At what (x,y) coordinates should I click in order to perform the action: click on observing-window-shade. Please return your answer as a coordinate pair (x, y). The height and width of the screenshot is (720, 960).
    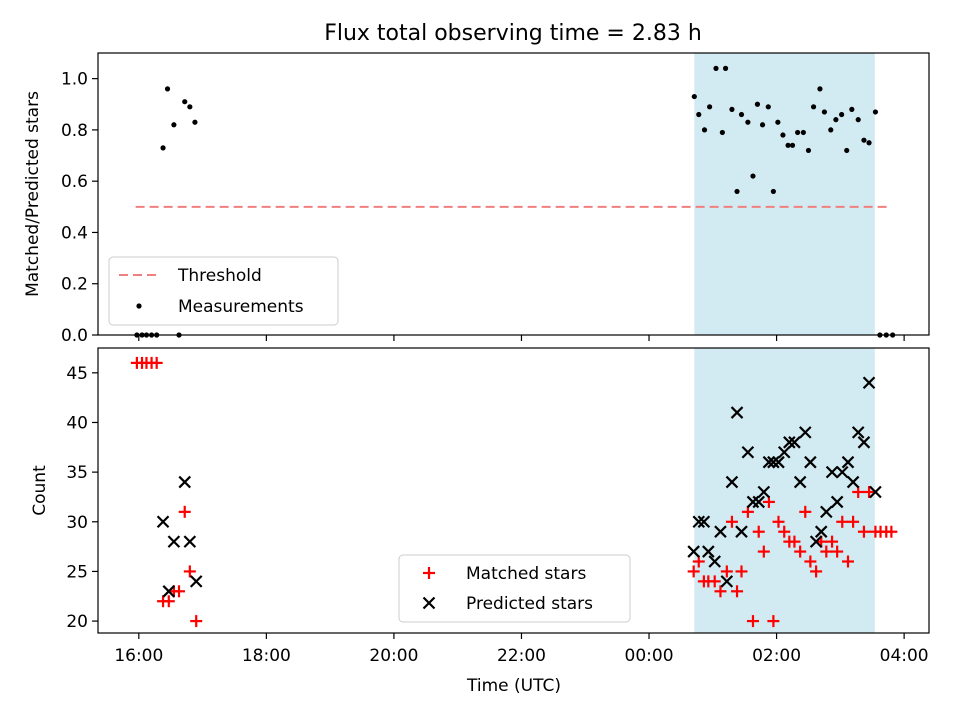
    Looking at the image, I should click on (784, 194).